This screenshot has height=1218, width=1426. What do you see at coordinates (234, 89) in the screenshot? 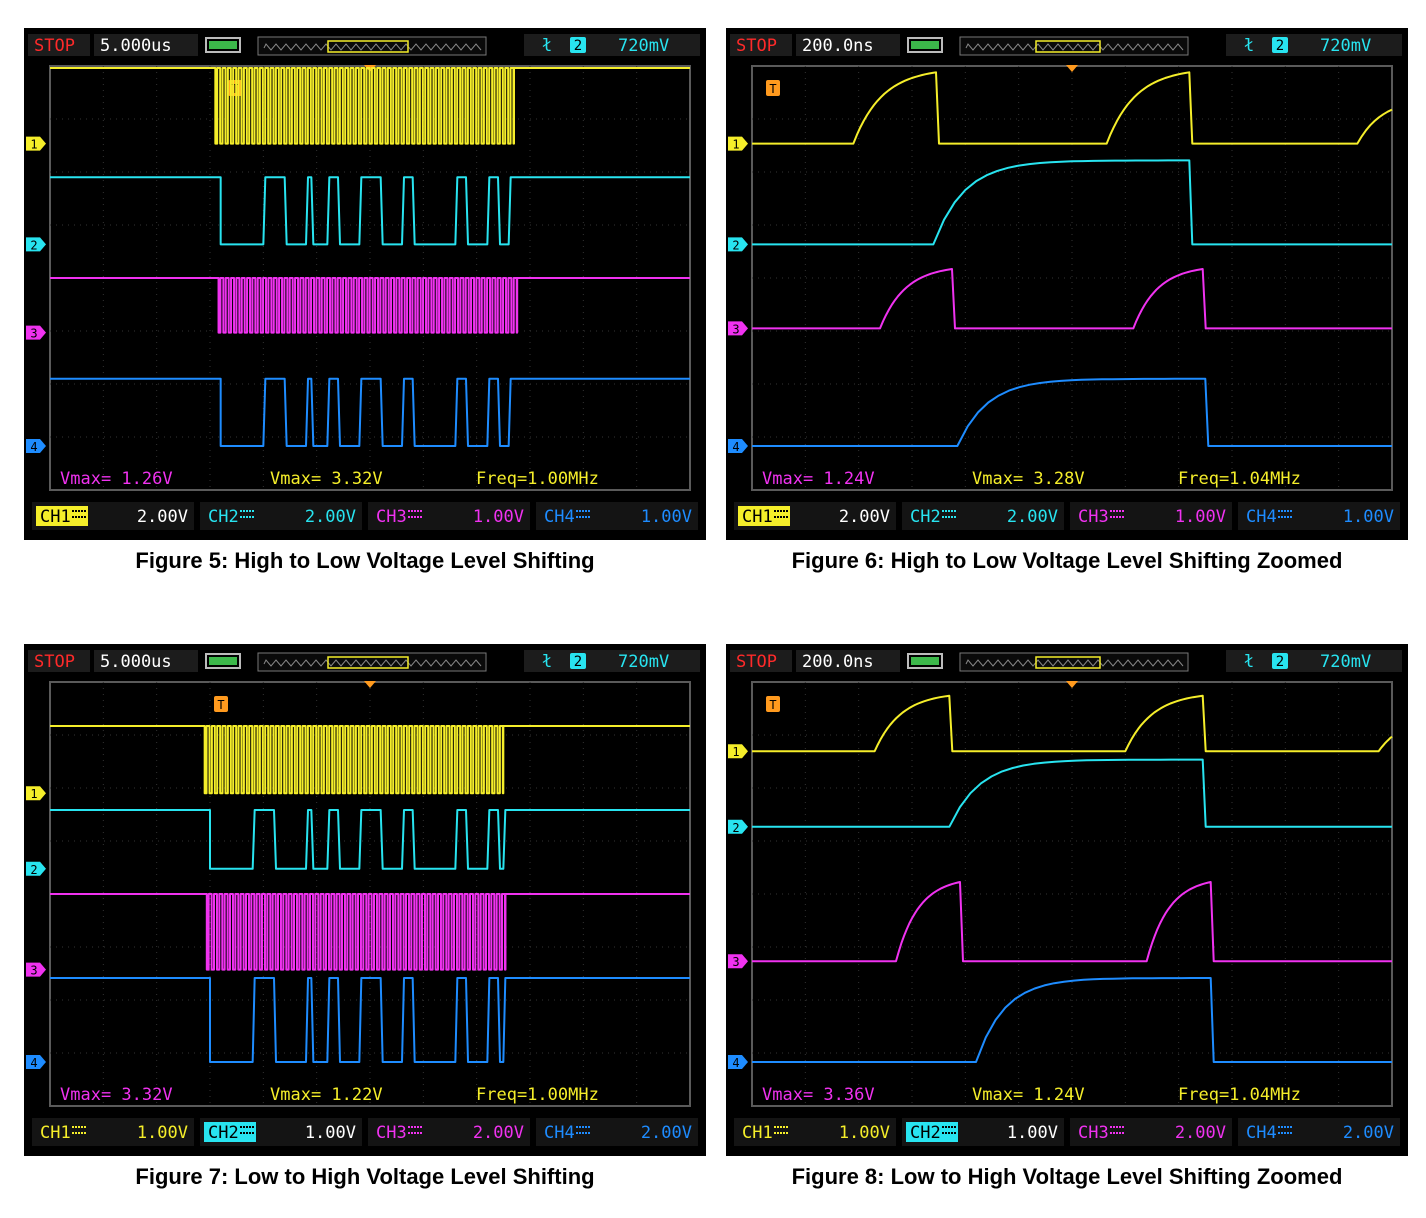
I see `trigger-marker-label: T` at bounding box center [234, 89].